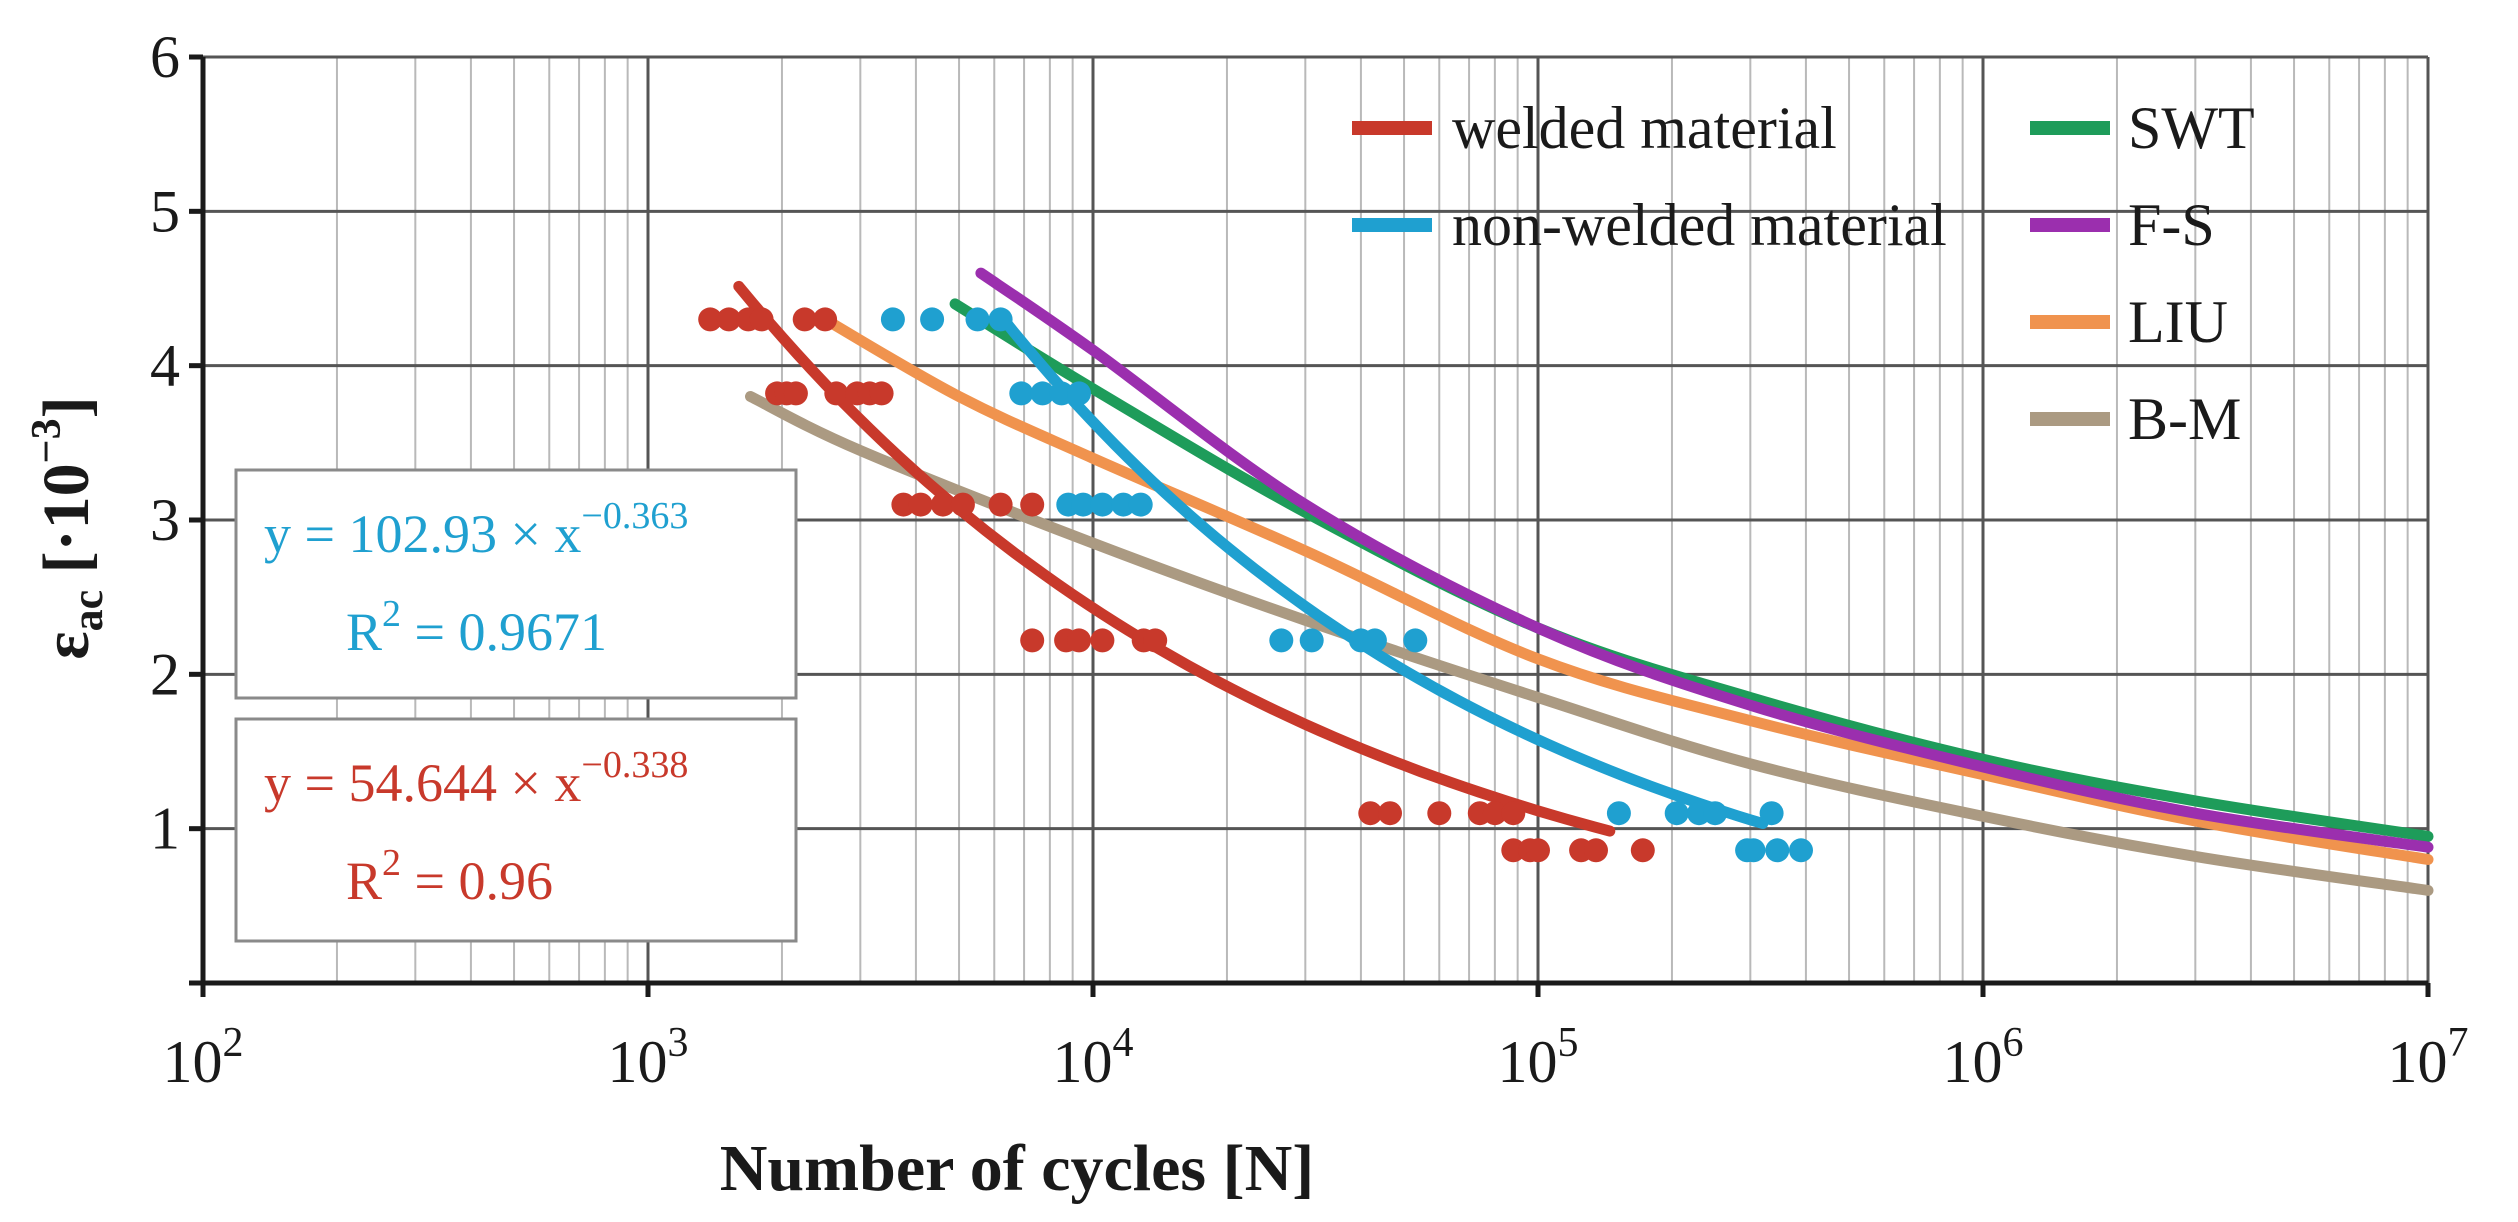  Describe the element at coordinates (1983, 1057) in the screenshot. I see `x-tick-label: 10⁶` at that location.